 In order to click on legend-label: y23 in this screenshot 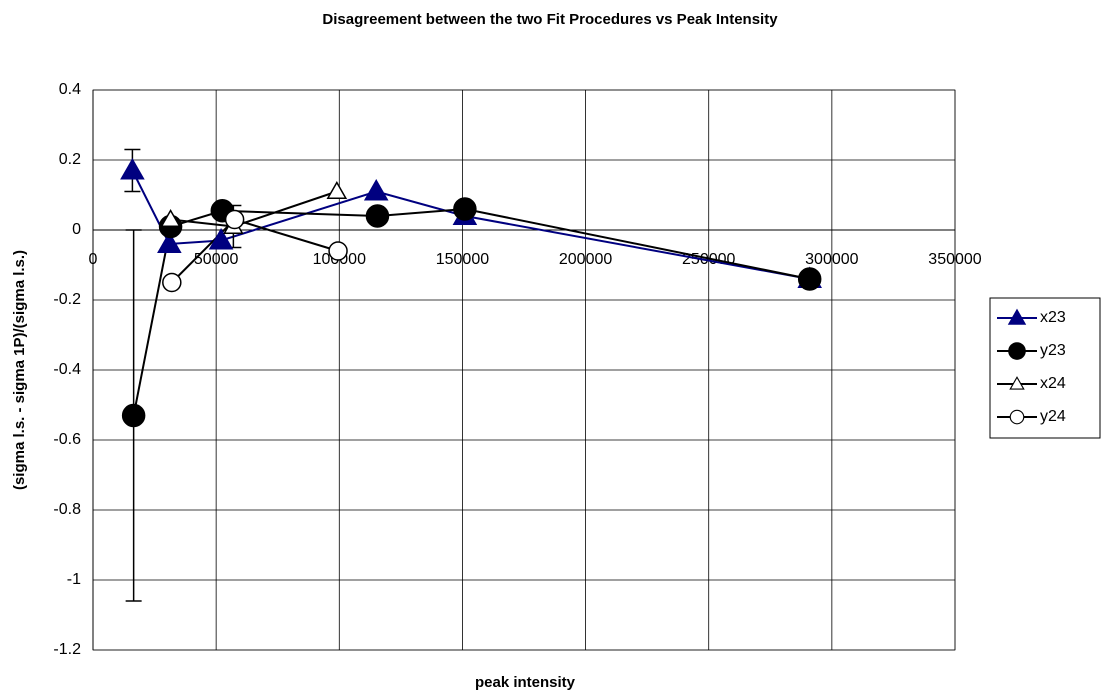, I will do `click(1053, 350)`.